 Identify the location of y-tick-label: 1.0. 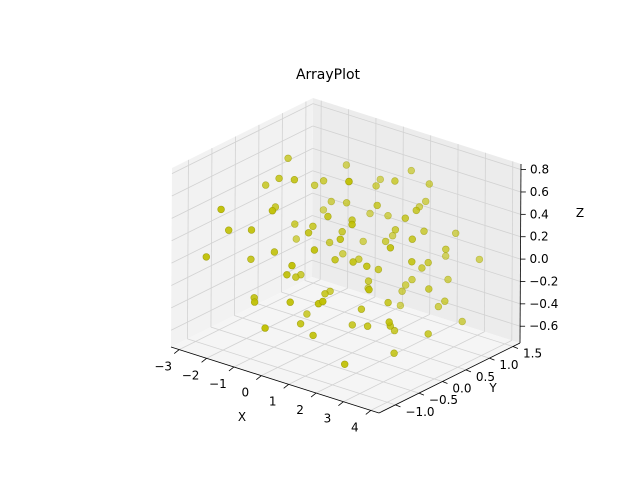
(508, 365).